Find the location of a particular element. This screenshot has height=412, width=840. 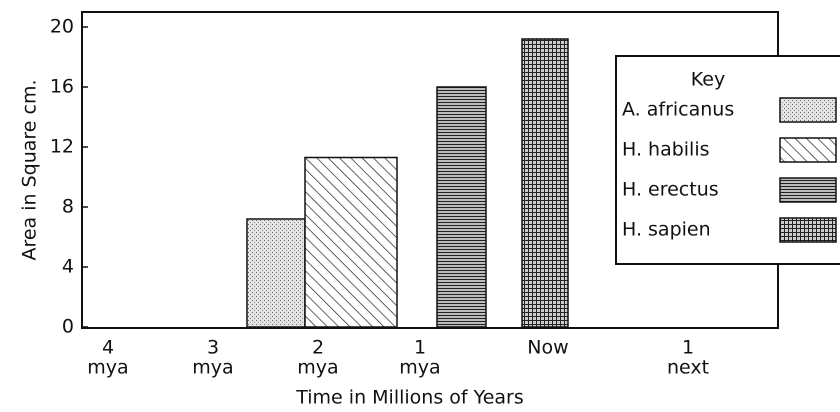

x-tick-label: 3 is located at coordinates (213, 348).